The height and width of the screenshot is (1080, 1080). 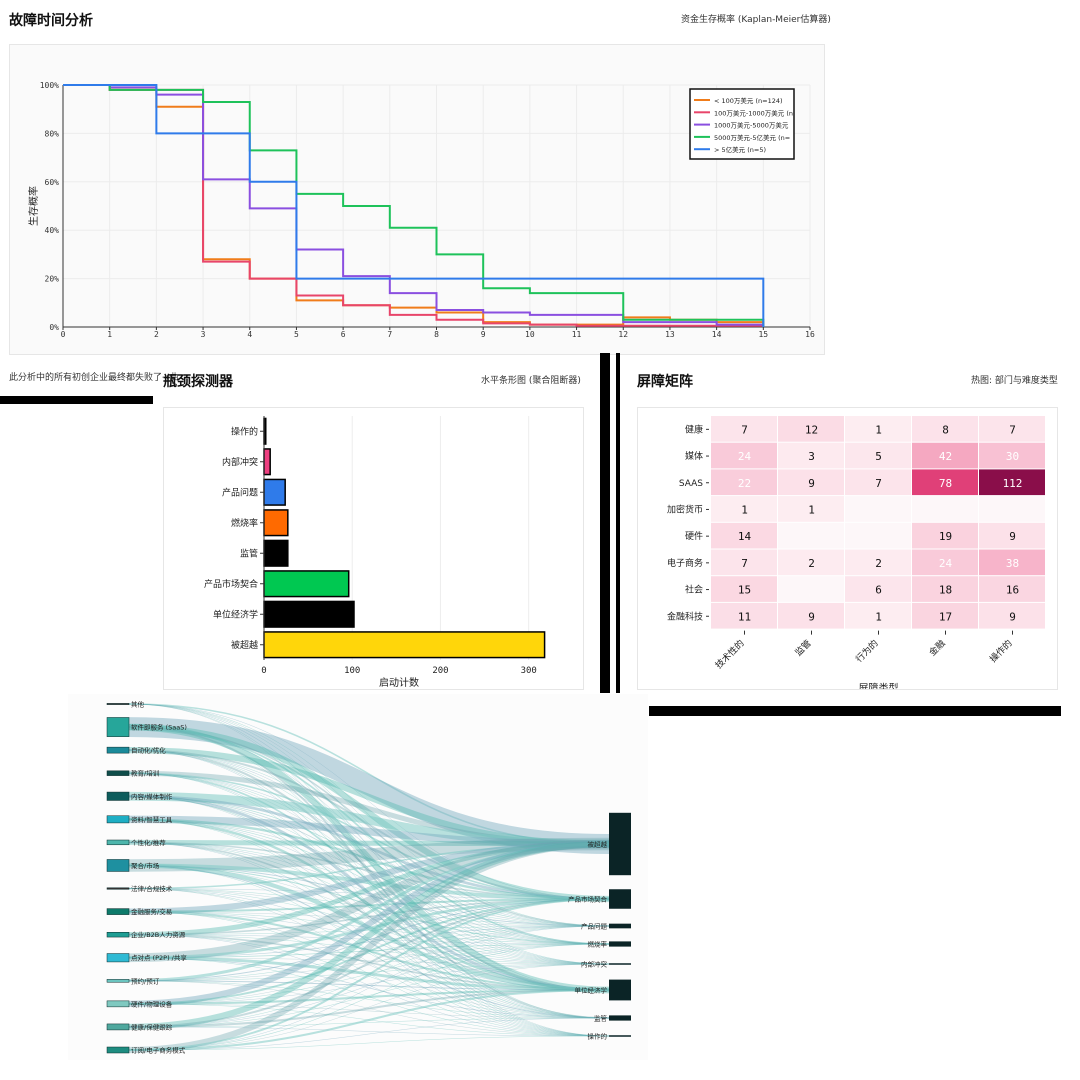 What do you see at coordinates (151, 911) in the screenshot?
I see `sankey-source-label: 金融服务/交易` at bounding box center [151, 911].